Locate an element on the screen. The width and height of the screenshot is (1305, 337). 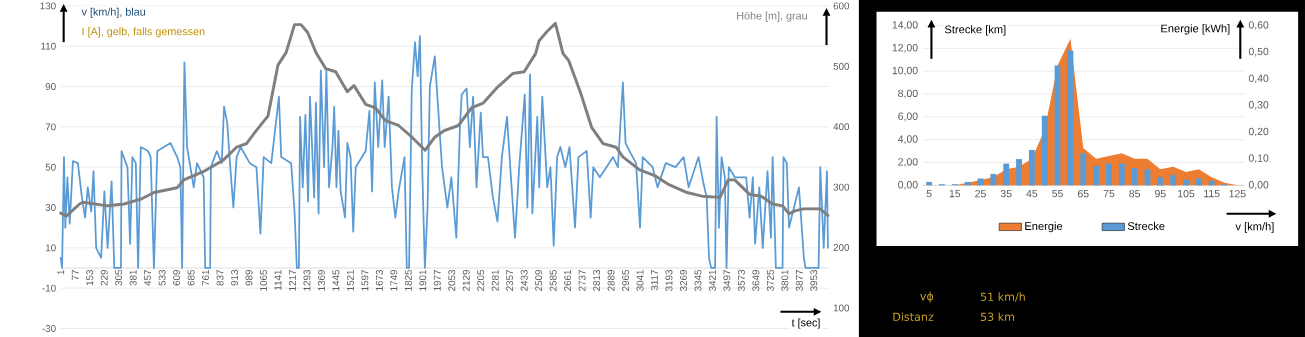
x-tick-label: 3497 is located at coordinates (727, 280).